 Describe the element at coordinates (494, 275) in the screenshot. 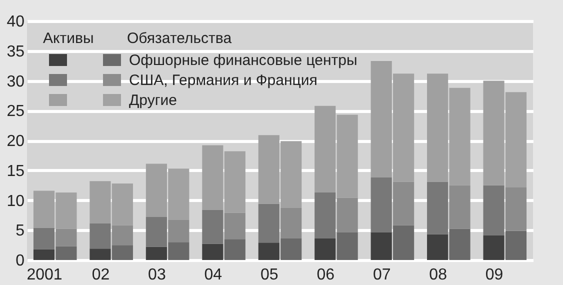

I see `x-tick-label: 09` at that location.